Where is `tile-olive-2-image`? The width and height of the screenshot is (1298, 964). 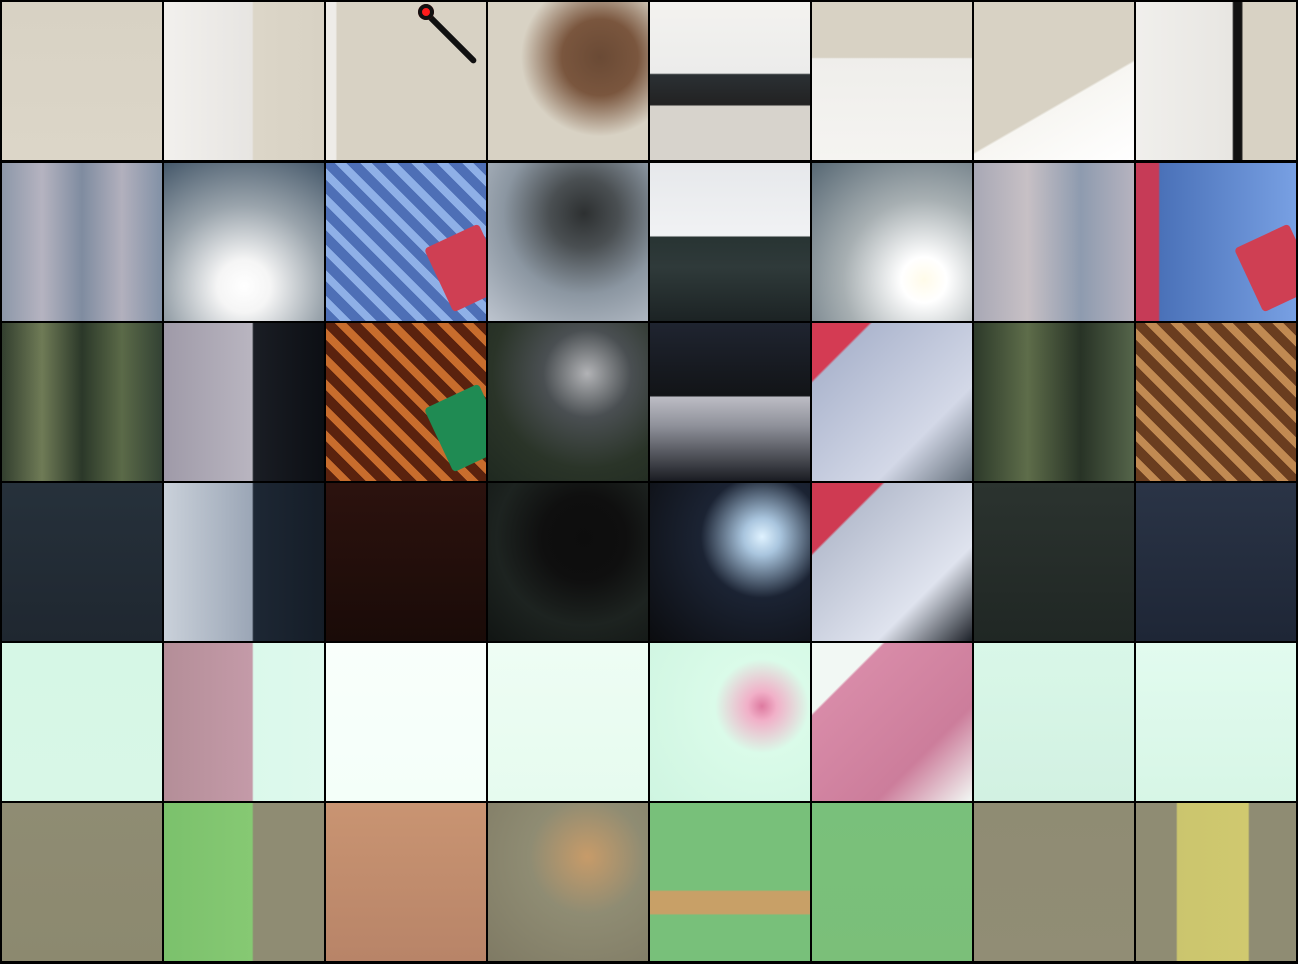 tile-olive-2-image is located at coordinates (1054, 882).